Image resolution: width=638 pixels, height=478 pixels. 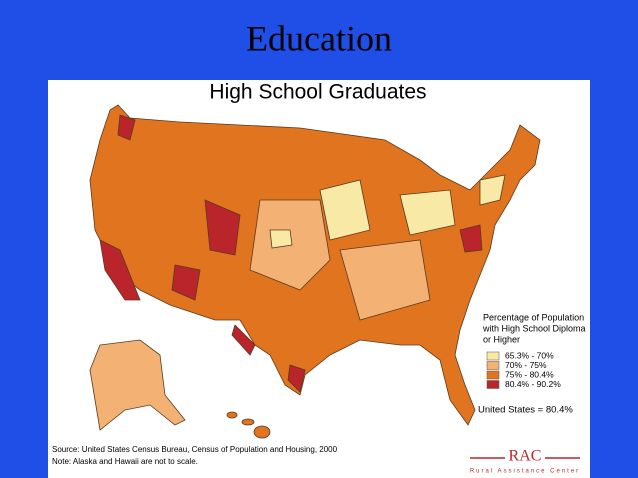 What do you see at coordinates (529, 355) in the screenshot?
I see `legend-label: 65.3% - 70%` at bounding box center [529, 355].